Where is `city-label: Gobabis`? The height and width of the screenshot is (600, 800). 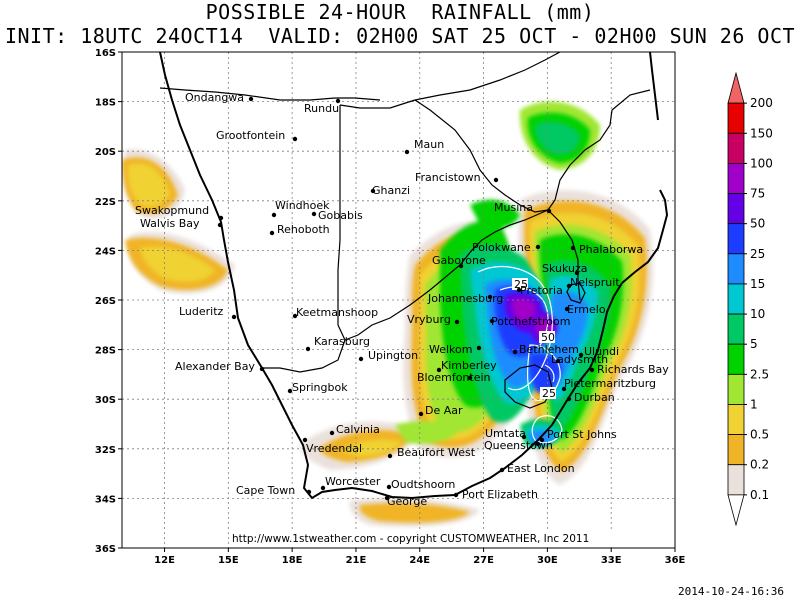
city-label: Gobabis is located at coordinates (340, 215).